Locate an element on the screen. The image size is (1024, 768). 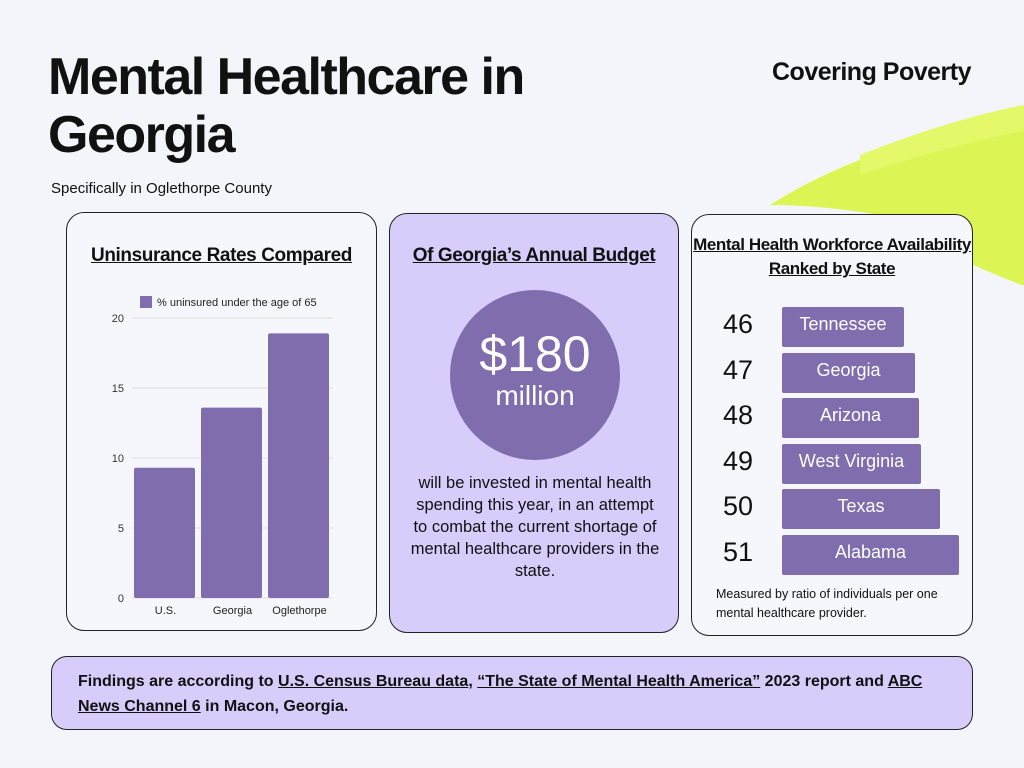
y-tick-label: 0 is located at coordinates (121, 599).